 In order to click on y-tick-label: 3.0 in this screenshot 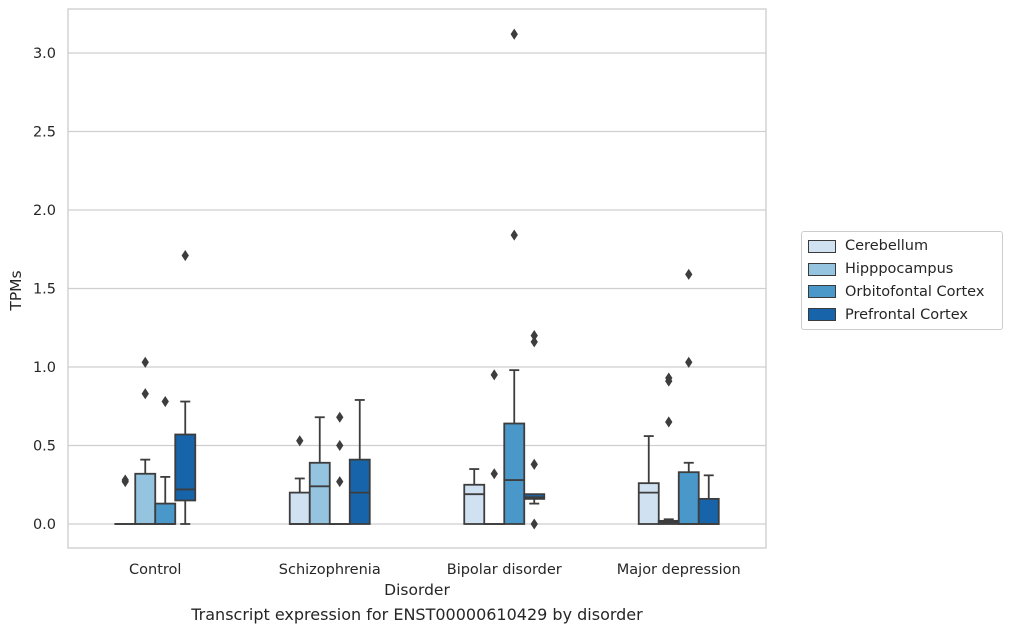, I will do `click(44, 54)`.